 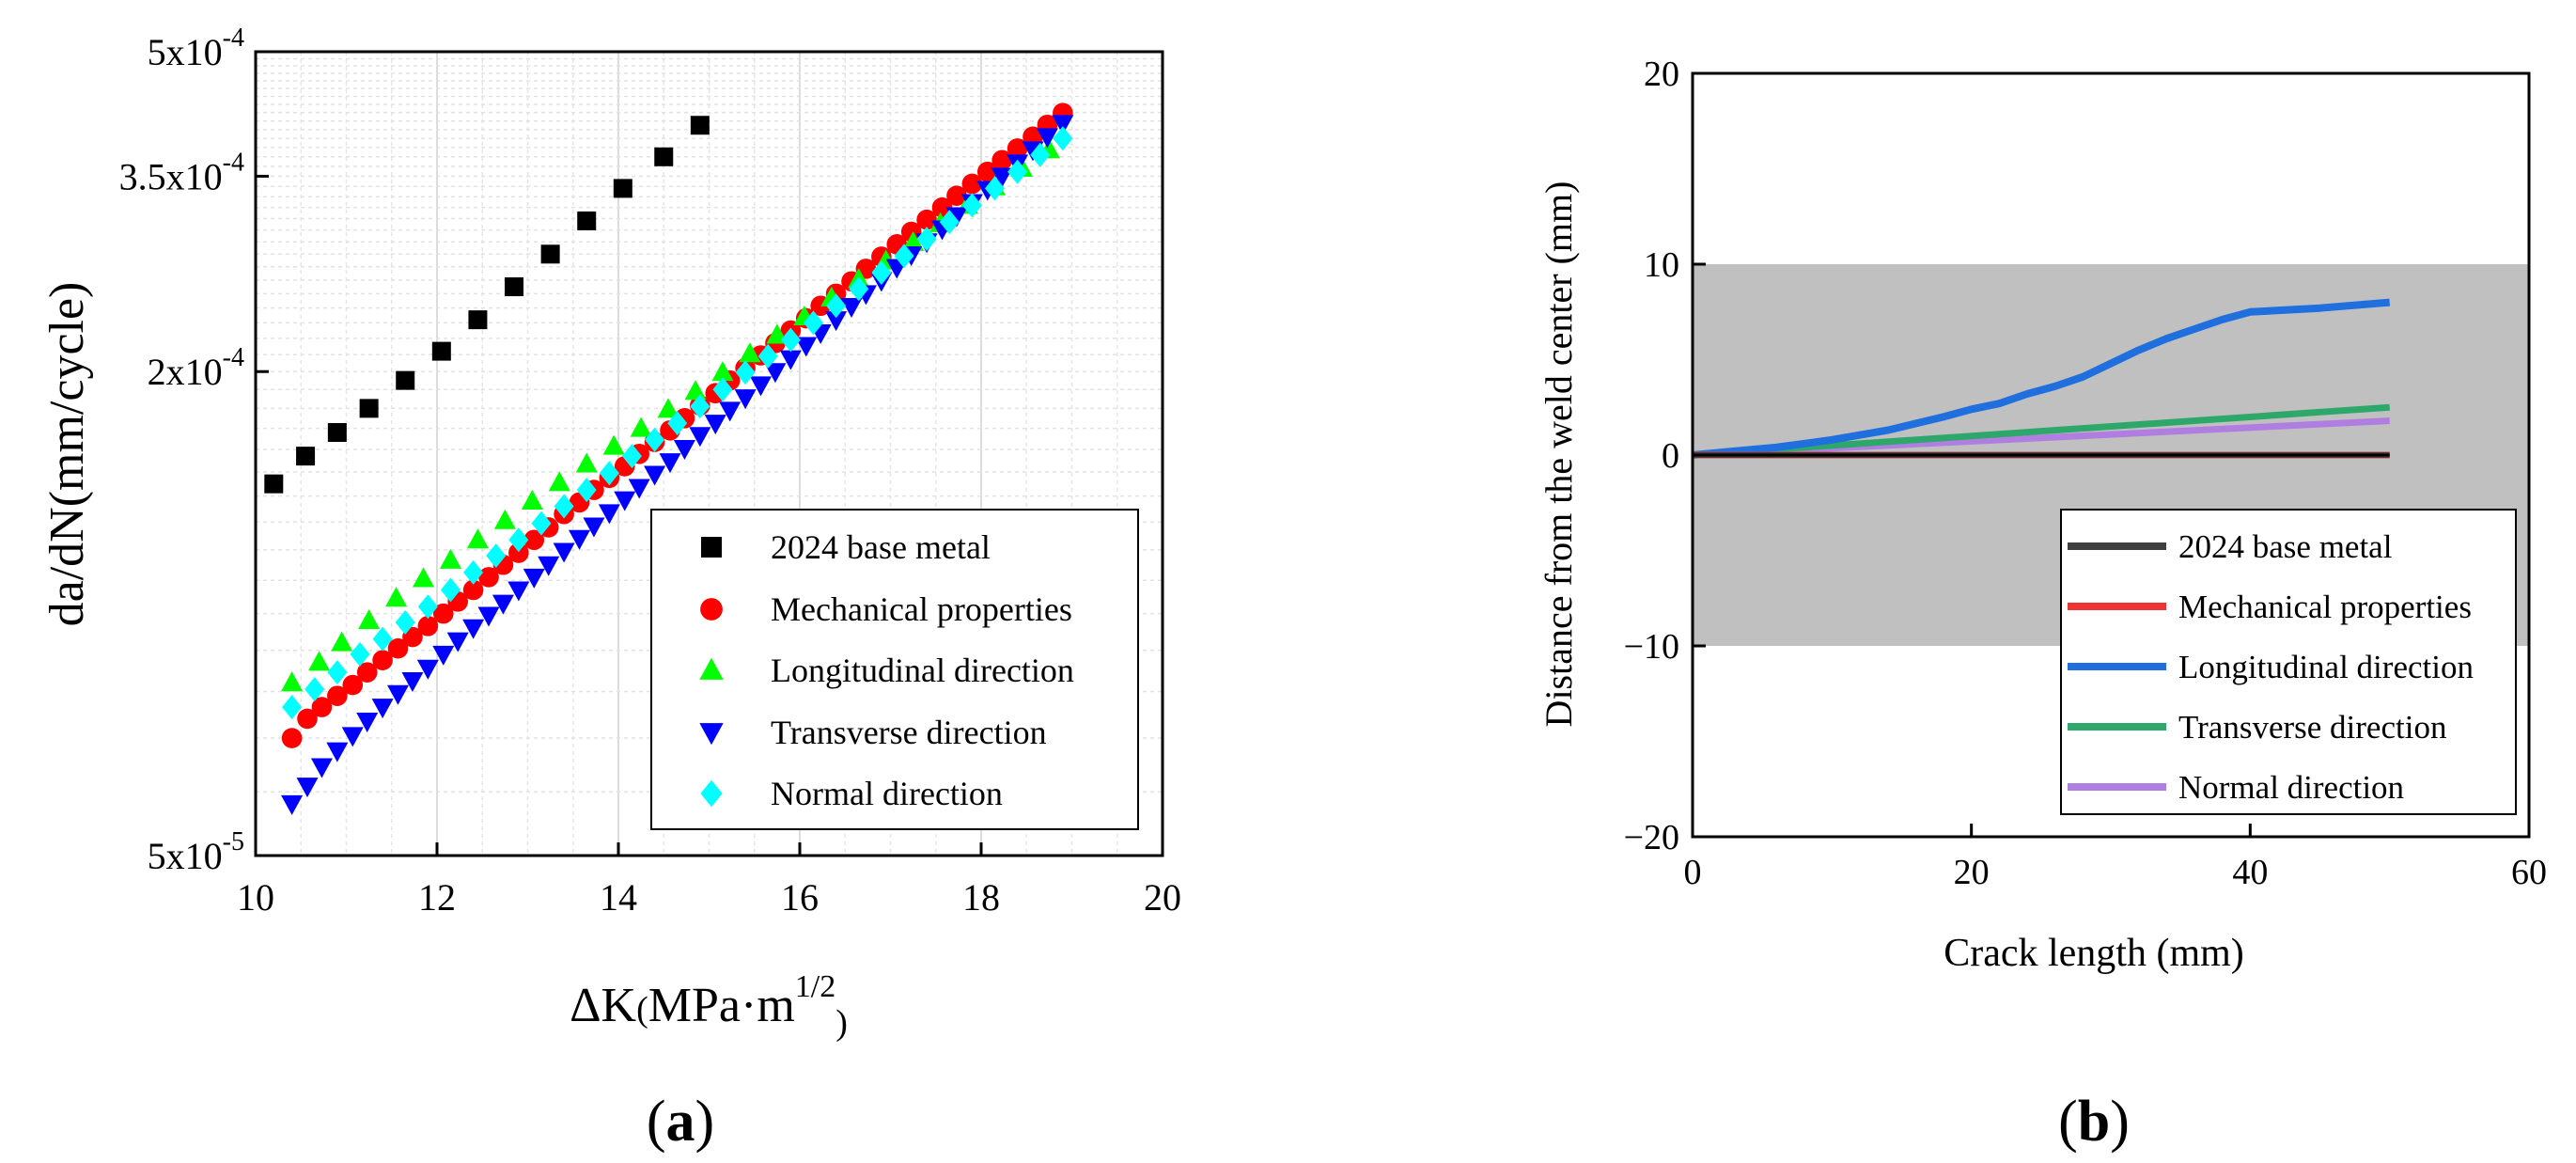 I want to click on chart-b-legend-label-2: Longitudinal direction, so click(x=2326, y=667).